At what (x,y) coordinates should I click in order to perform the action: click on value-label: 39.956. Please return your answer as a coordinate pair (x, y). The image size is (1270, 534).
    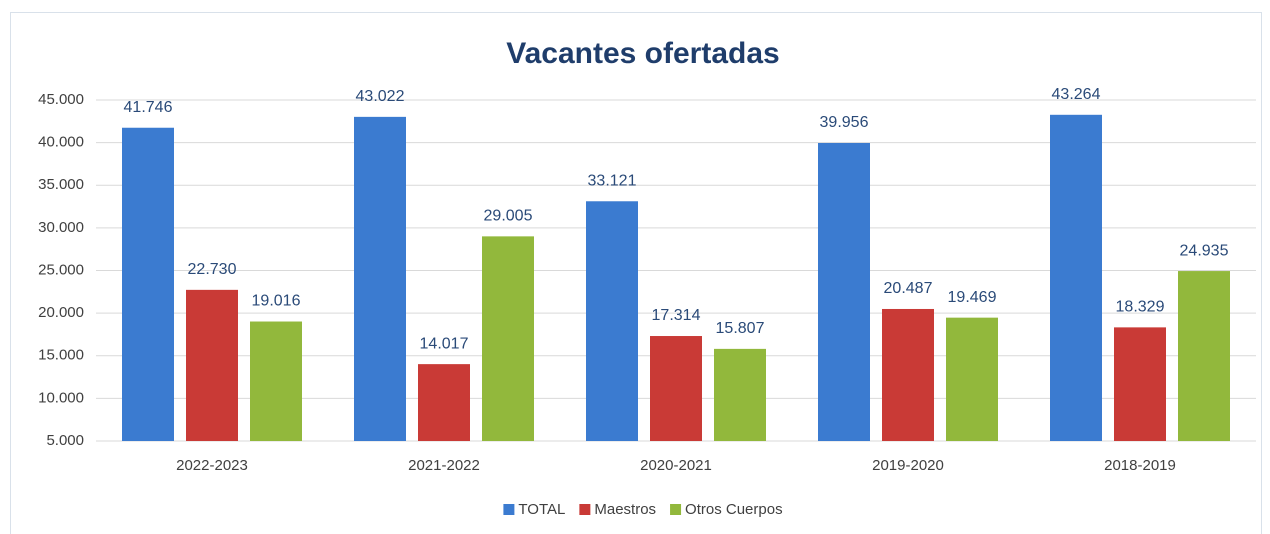
    Looking at the image, I should click on (844, 122).